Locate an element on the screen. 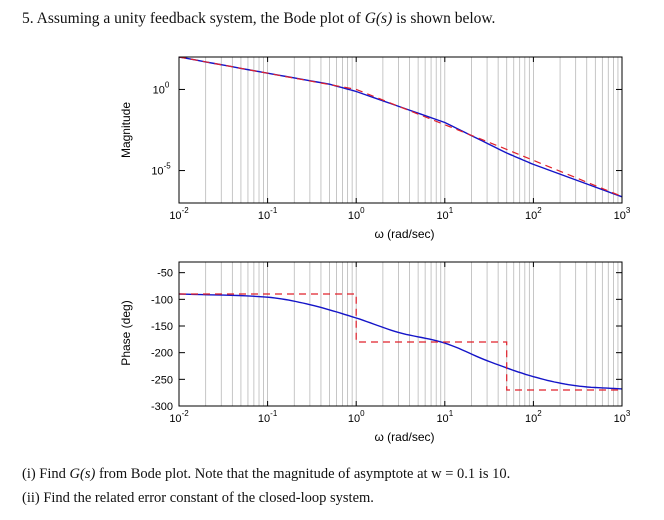 The height and width of the screenshot is (520, 664). y-tick-label: -200 is located at coordinates (162, 354).